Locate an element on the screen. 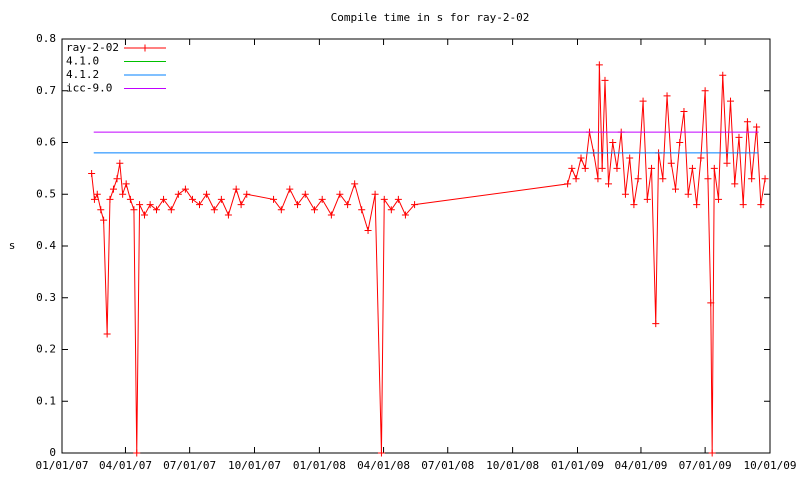 The height and width of the screenshot is (480, 800). y-tick-label: 0.4 is located at coordinates (46, 245).